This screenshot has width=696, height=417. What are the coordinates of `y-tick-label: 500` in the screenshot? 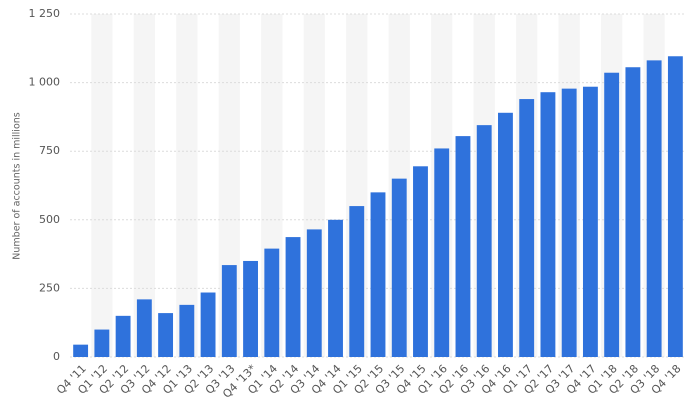 It's located at (49, 219).